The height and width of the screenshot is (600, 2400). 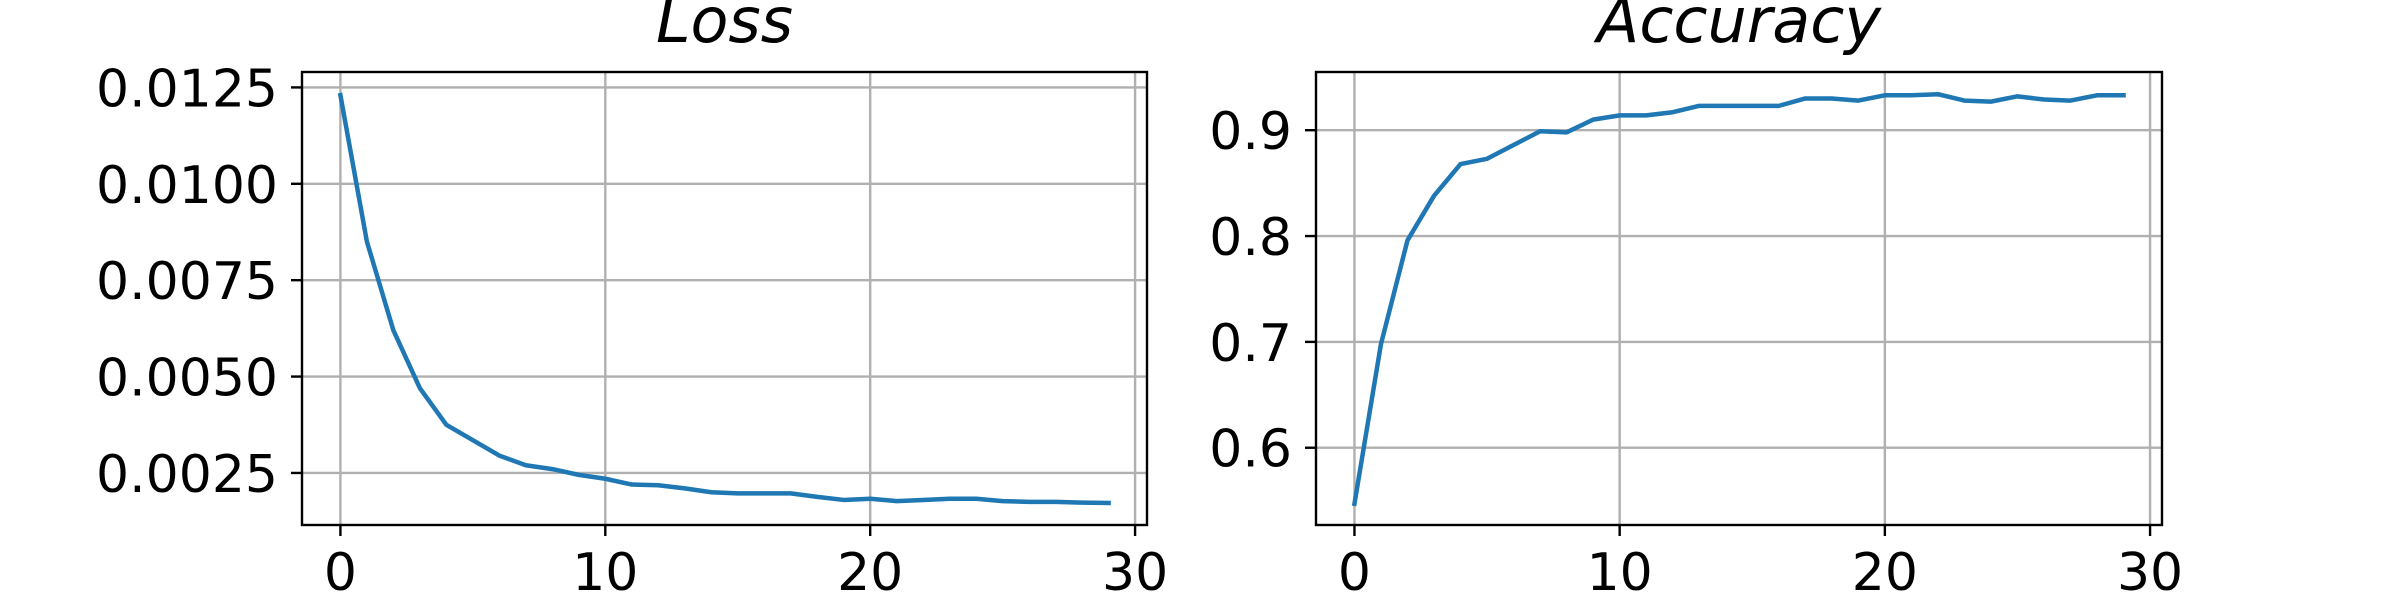 What do you see at coordinates (1354, 571) in the screenshot?
I see `accuracy-x-tick-label: 0` at bounding box center [1354, 571].